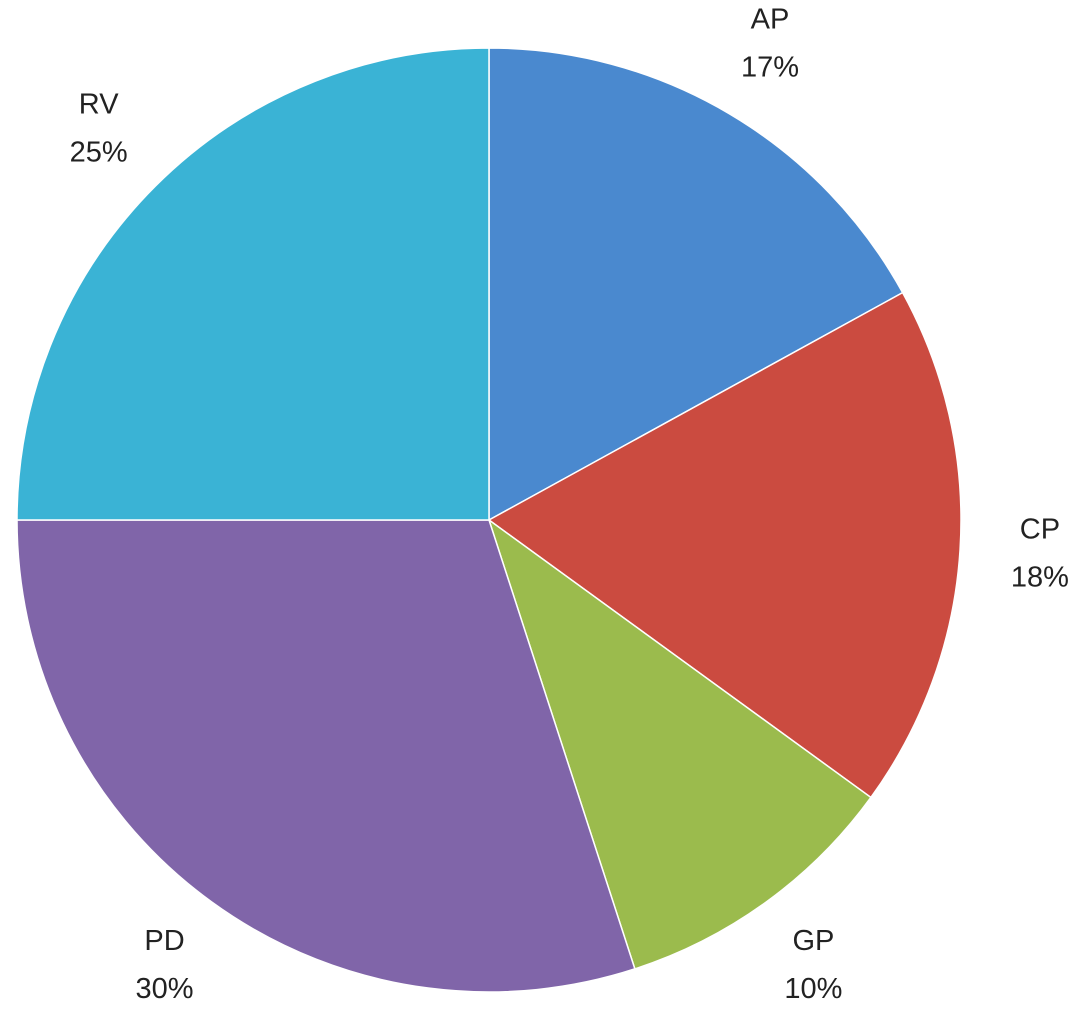 Image resolution: width=1070 pixels, height=1027 pixels. Describe the element at coordinates (164, 941) in the screenshot. I see `slice-label: PD` at that location.